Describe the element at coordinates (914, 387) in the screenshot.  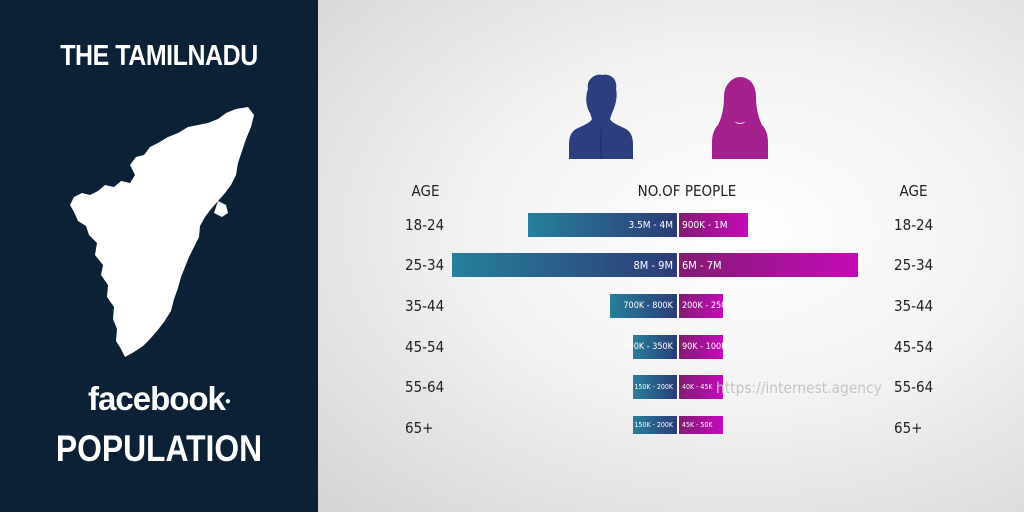
I see `age-label-right: 55-64` at that location.